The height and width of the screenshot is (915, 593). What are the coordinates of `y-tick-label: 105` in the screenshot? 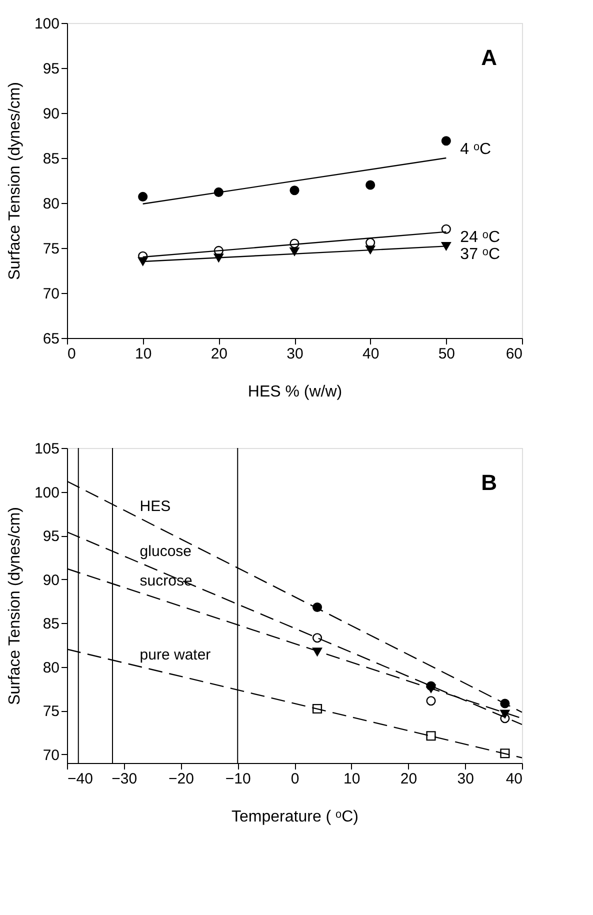 It's located at (47, 449).